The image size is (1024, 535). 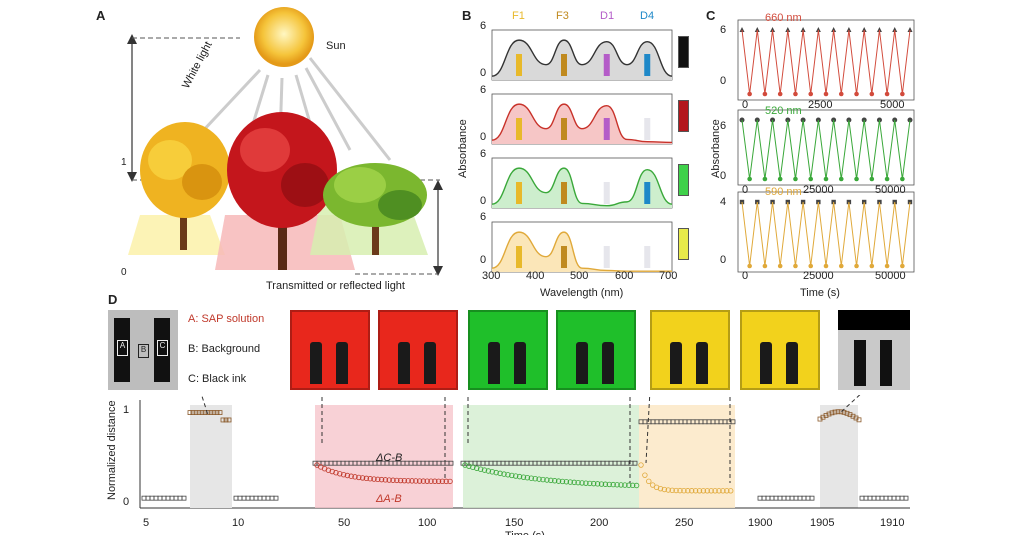 What do you see at coordinates (483, 73) in the screenshot?
I see `b-row1-bottom: 0` at bounding box center [483, 73].